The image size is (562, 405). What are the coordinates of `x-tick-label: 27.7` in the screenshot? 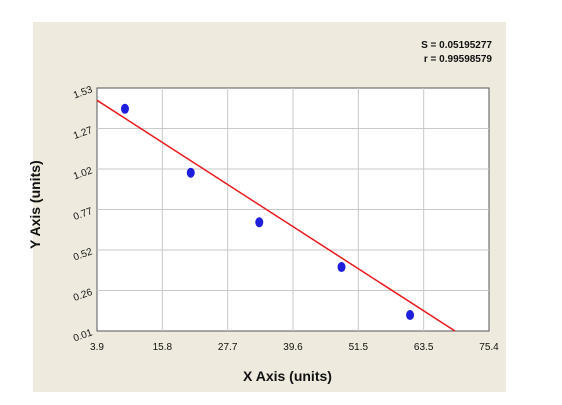 It's located at (228, 347).